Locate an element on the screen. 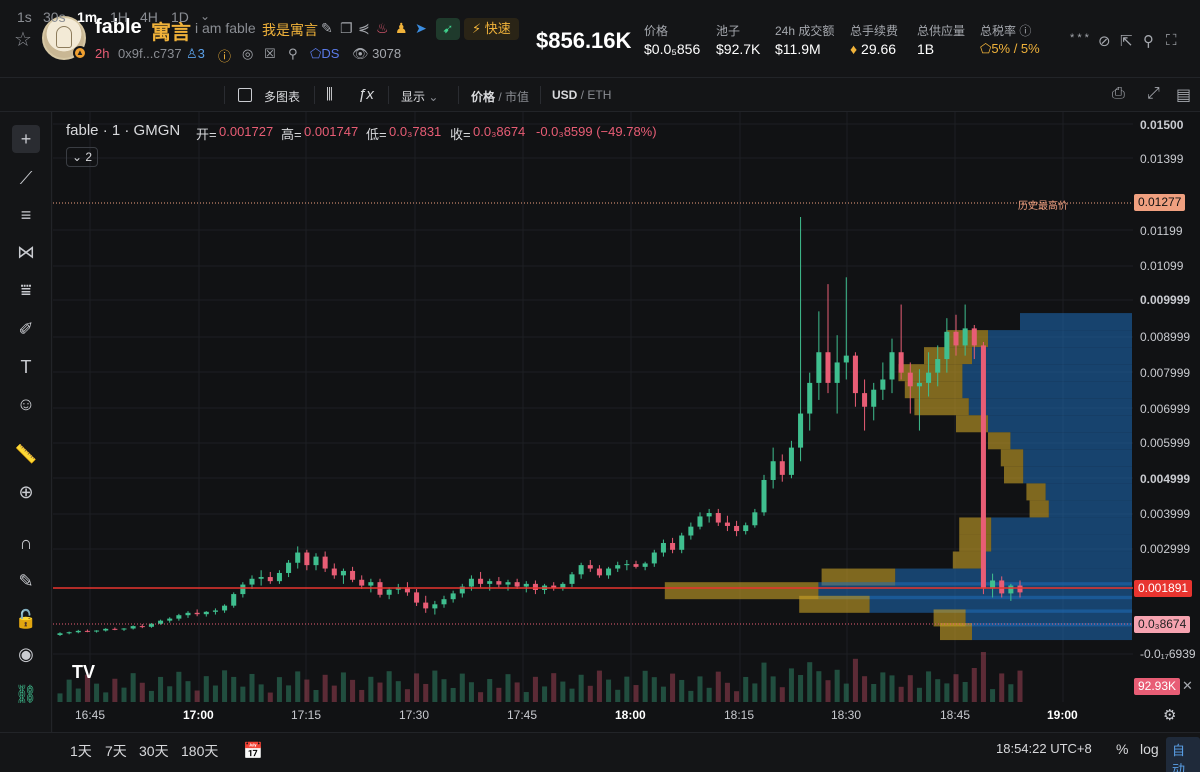 This screenshot has height=772, width=1200. search-icon: ⚲ is located at coordinates (293, 53).